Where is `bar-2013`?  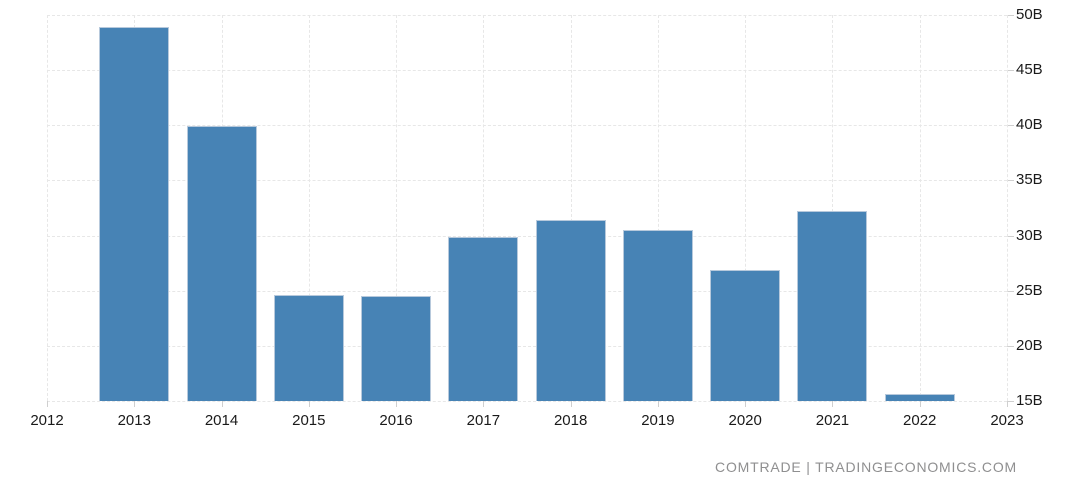
bar-2013 is located at coordinates (134, 214).